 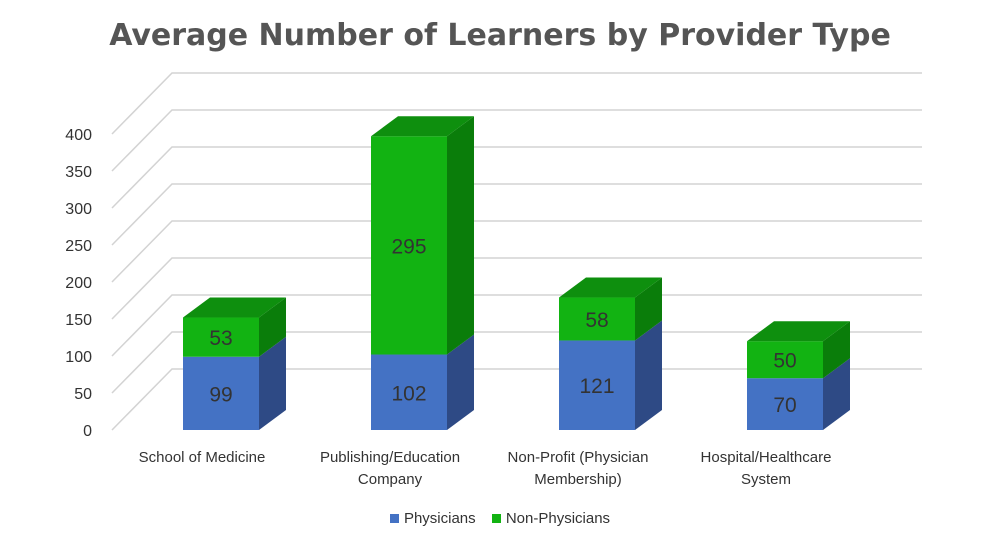 I want to click on y-tick-label: 300, so click(x=78, y=209).